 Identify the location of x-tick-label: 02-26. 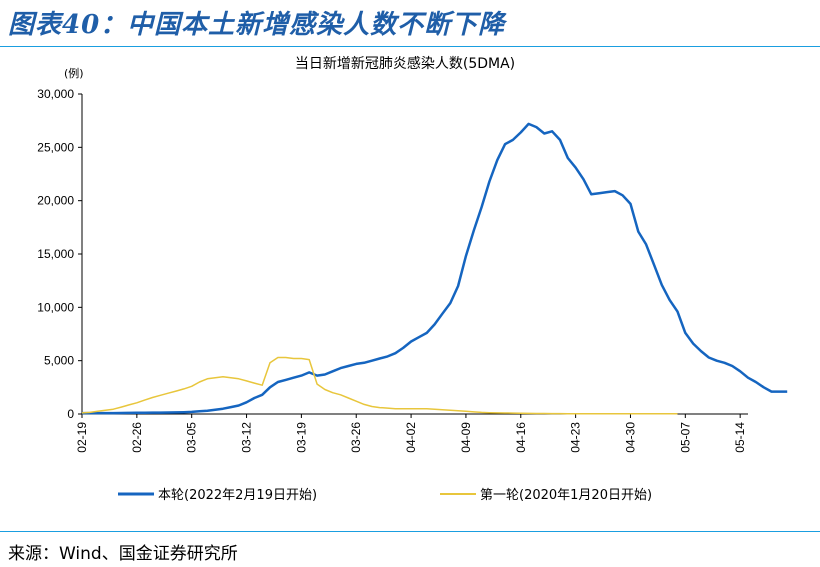
(137, 437).